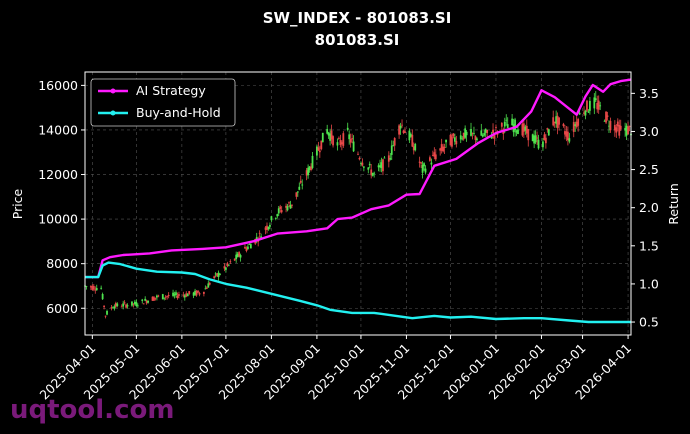 The height and width of the screenshot is (434, 690). I want to click on tick-label-y2: 3.0, so click(649, 131).